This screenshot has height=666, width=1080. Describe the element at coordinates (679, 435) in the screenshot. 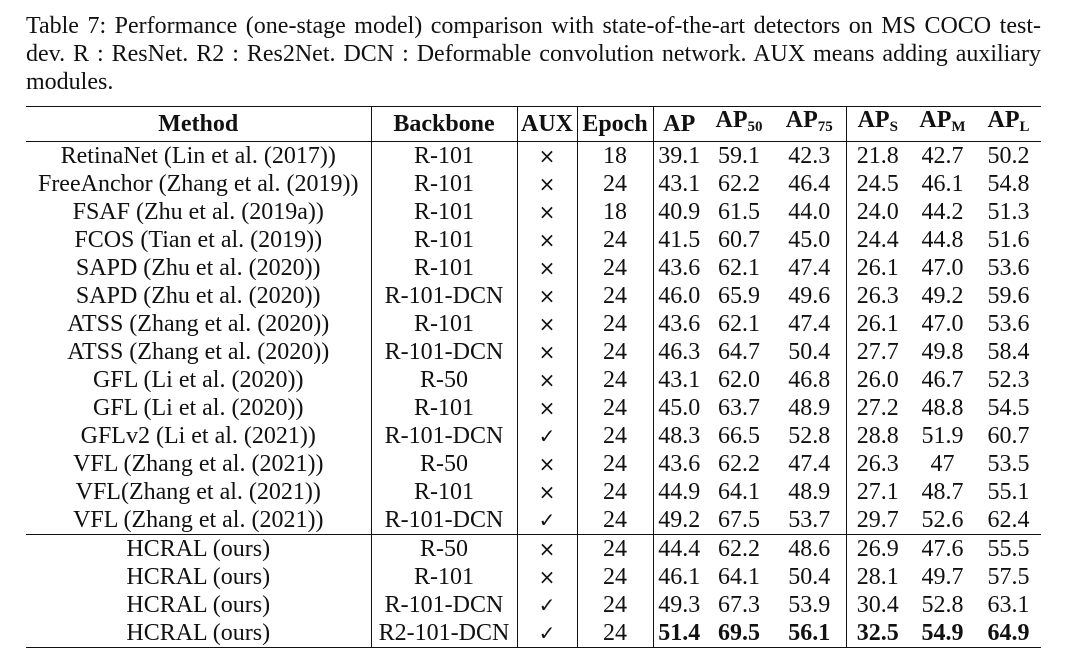

I see `cell-ap: 48.3` at that location.